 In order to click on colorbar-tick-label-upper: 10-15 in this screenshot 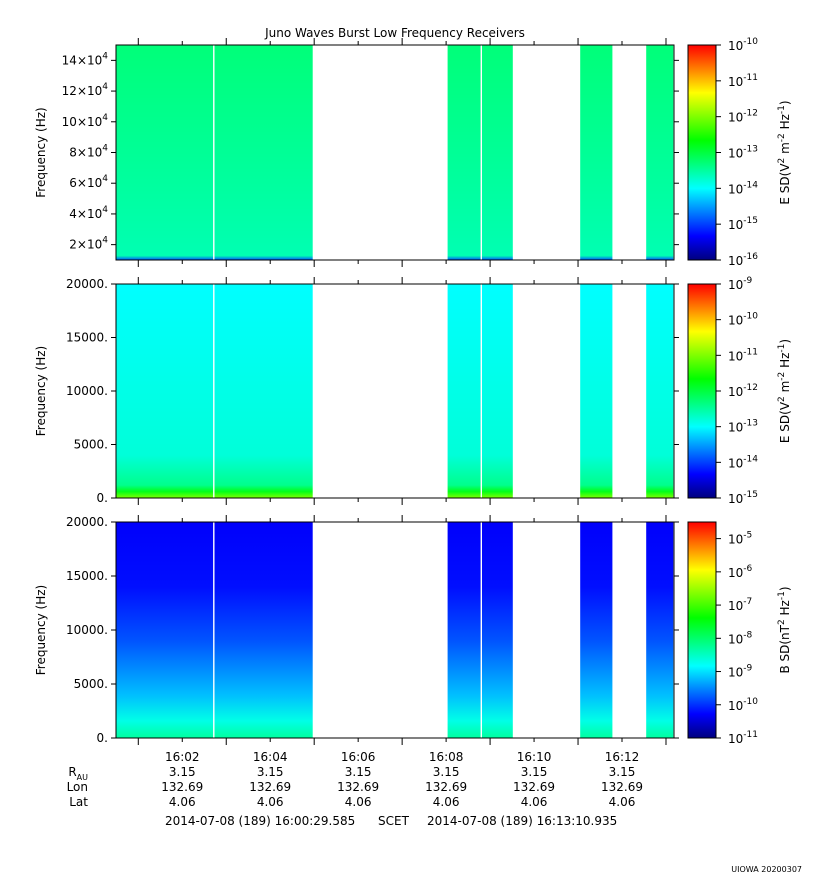, I will do `click(743, 224)`.